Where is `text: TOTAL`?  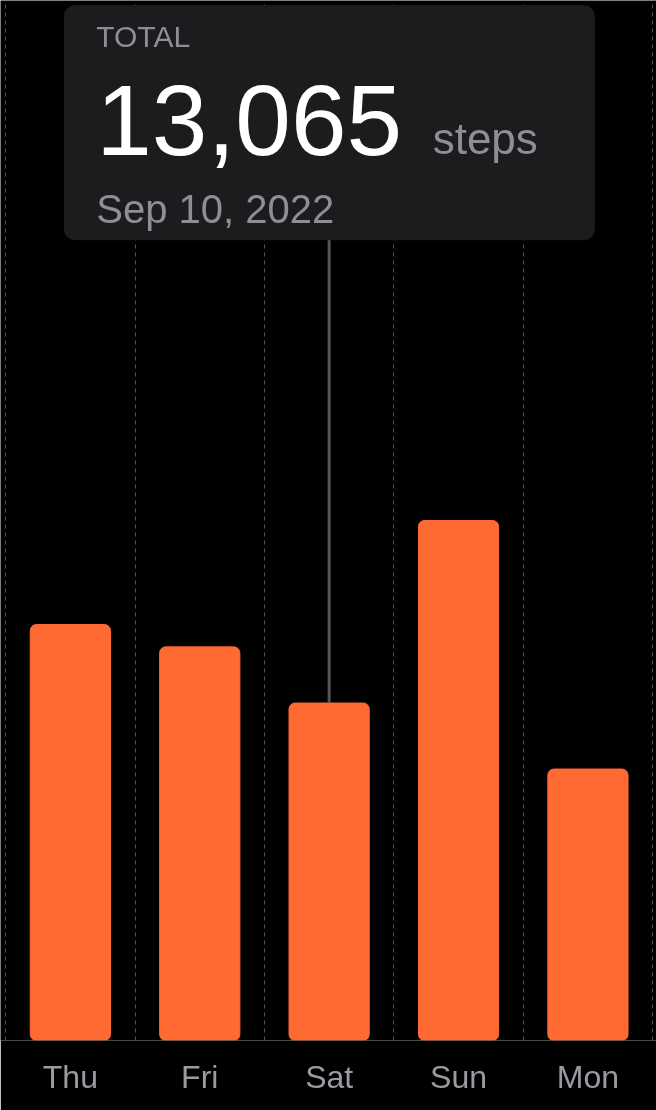 text: TOTAL is located at coordinates (143, 37).